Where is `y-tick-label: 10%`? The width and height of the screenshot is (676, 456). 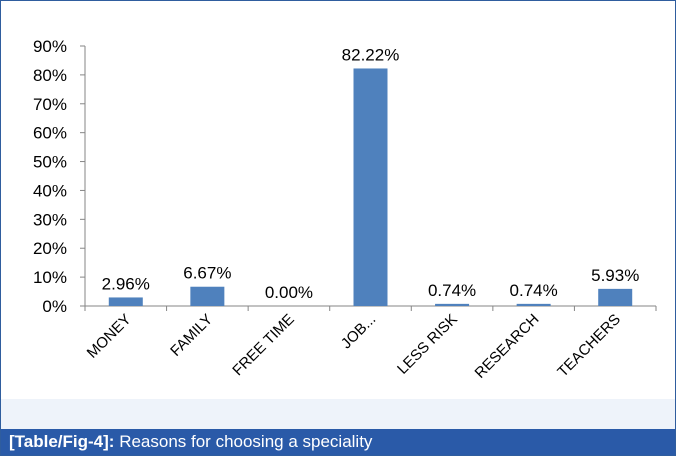 y-tick-label: 10% is located at coordinates (50, 277).